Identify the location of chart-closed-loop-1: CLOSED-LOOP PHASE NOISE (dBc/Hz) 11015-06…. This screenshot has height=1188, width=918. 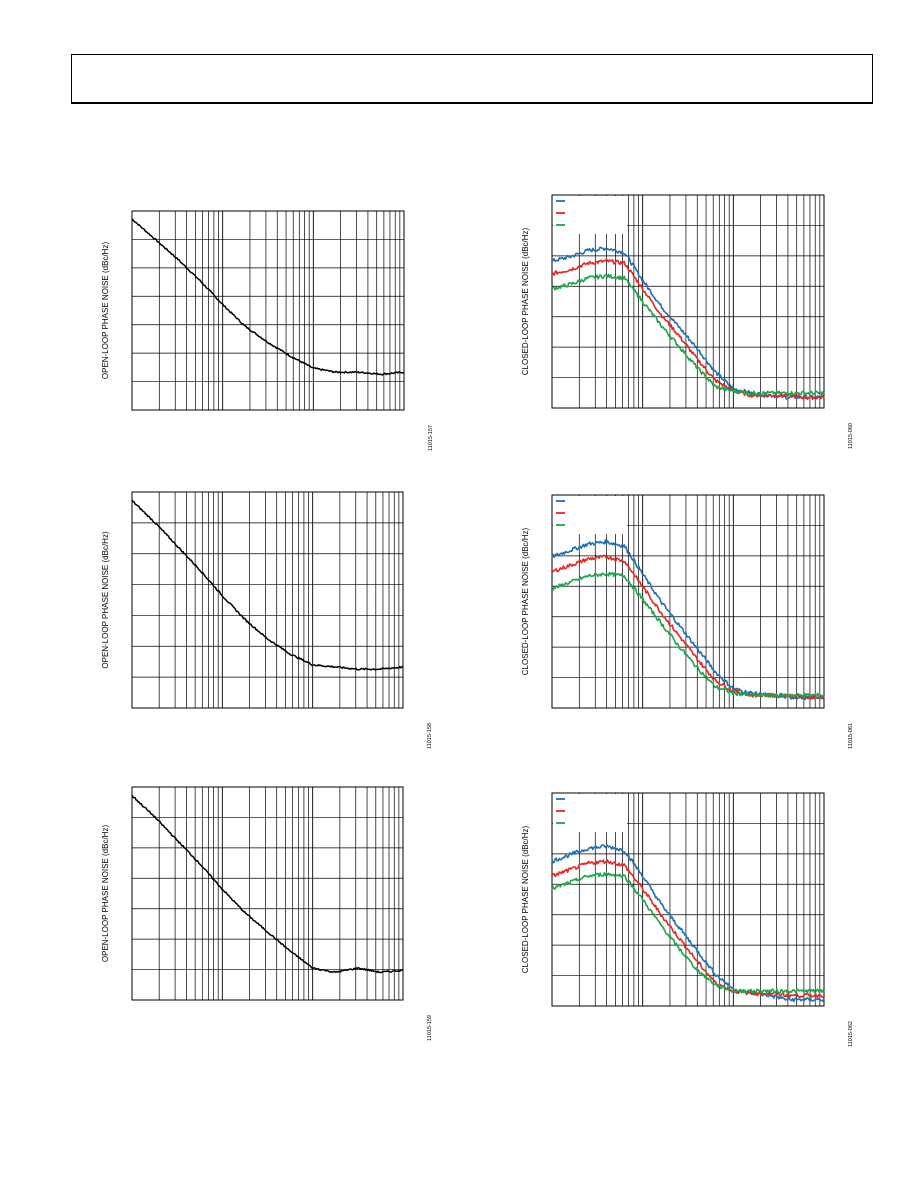
(687, 321).